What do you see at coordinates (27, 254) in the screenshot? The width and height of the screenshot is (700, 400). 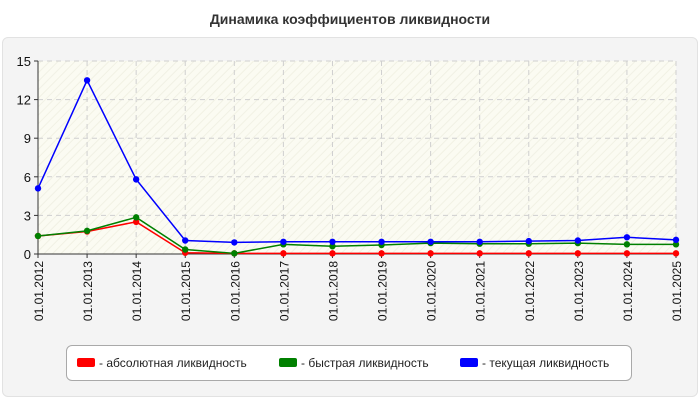 I see `y-tick-label: 0` at bounding box center [27, 254].